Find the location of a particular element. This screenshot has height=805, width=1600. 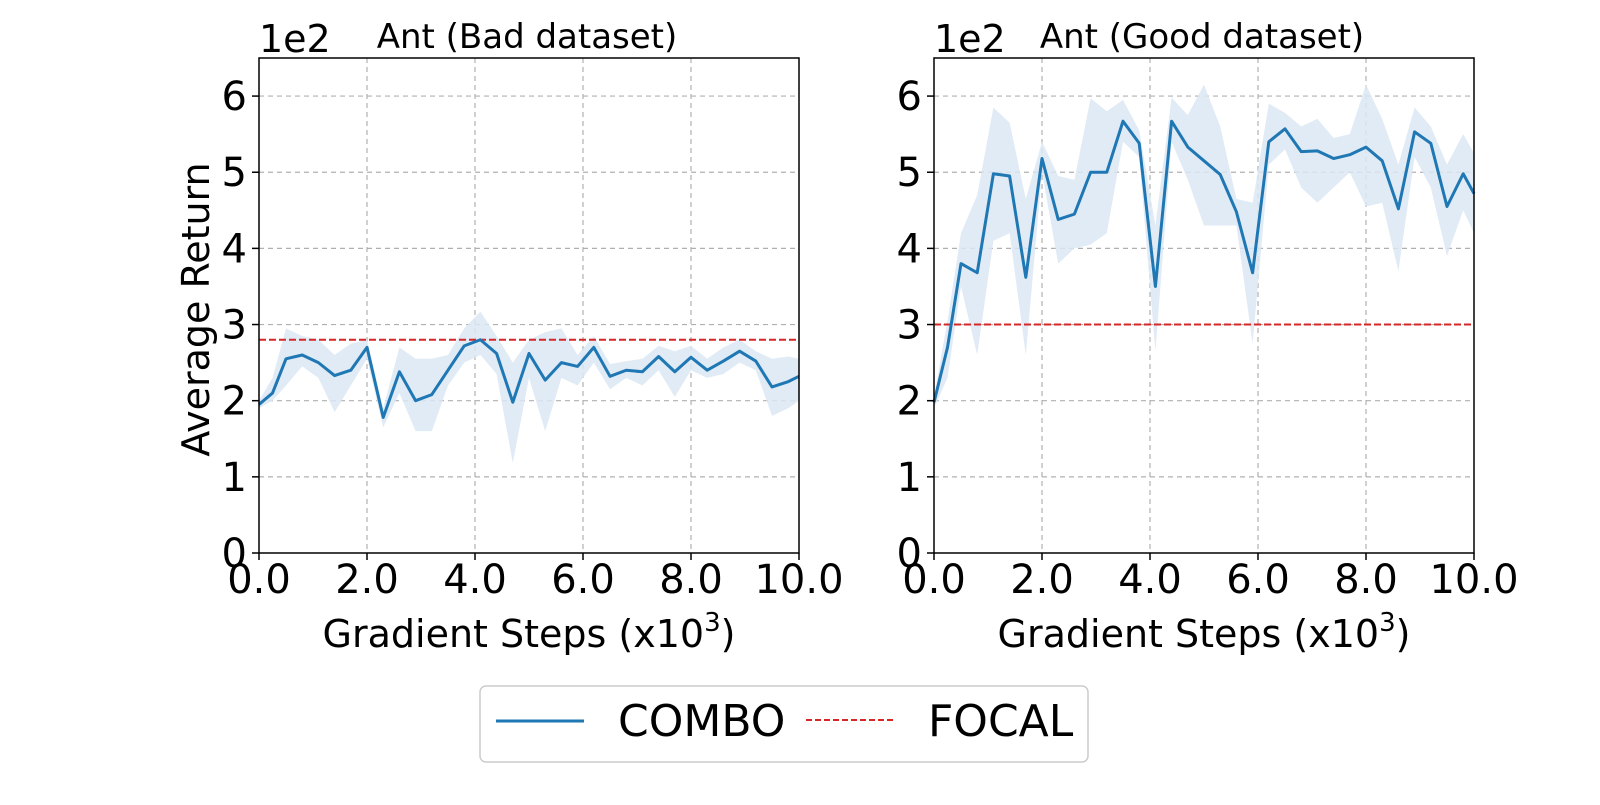

chart-title: Ant (Good dataset) is located at coordinates (1202, 37).